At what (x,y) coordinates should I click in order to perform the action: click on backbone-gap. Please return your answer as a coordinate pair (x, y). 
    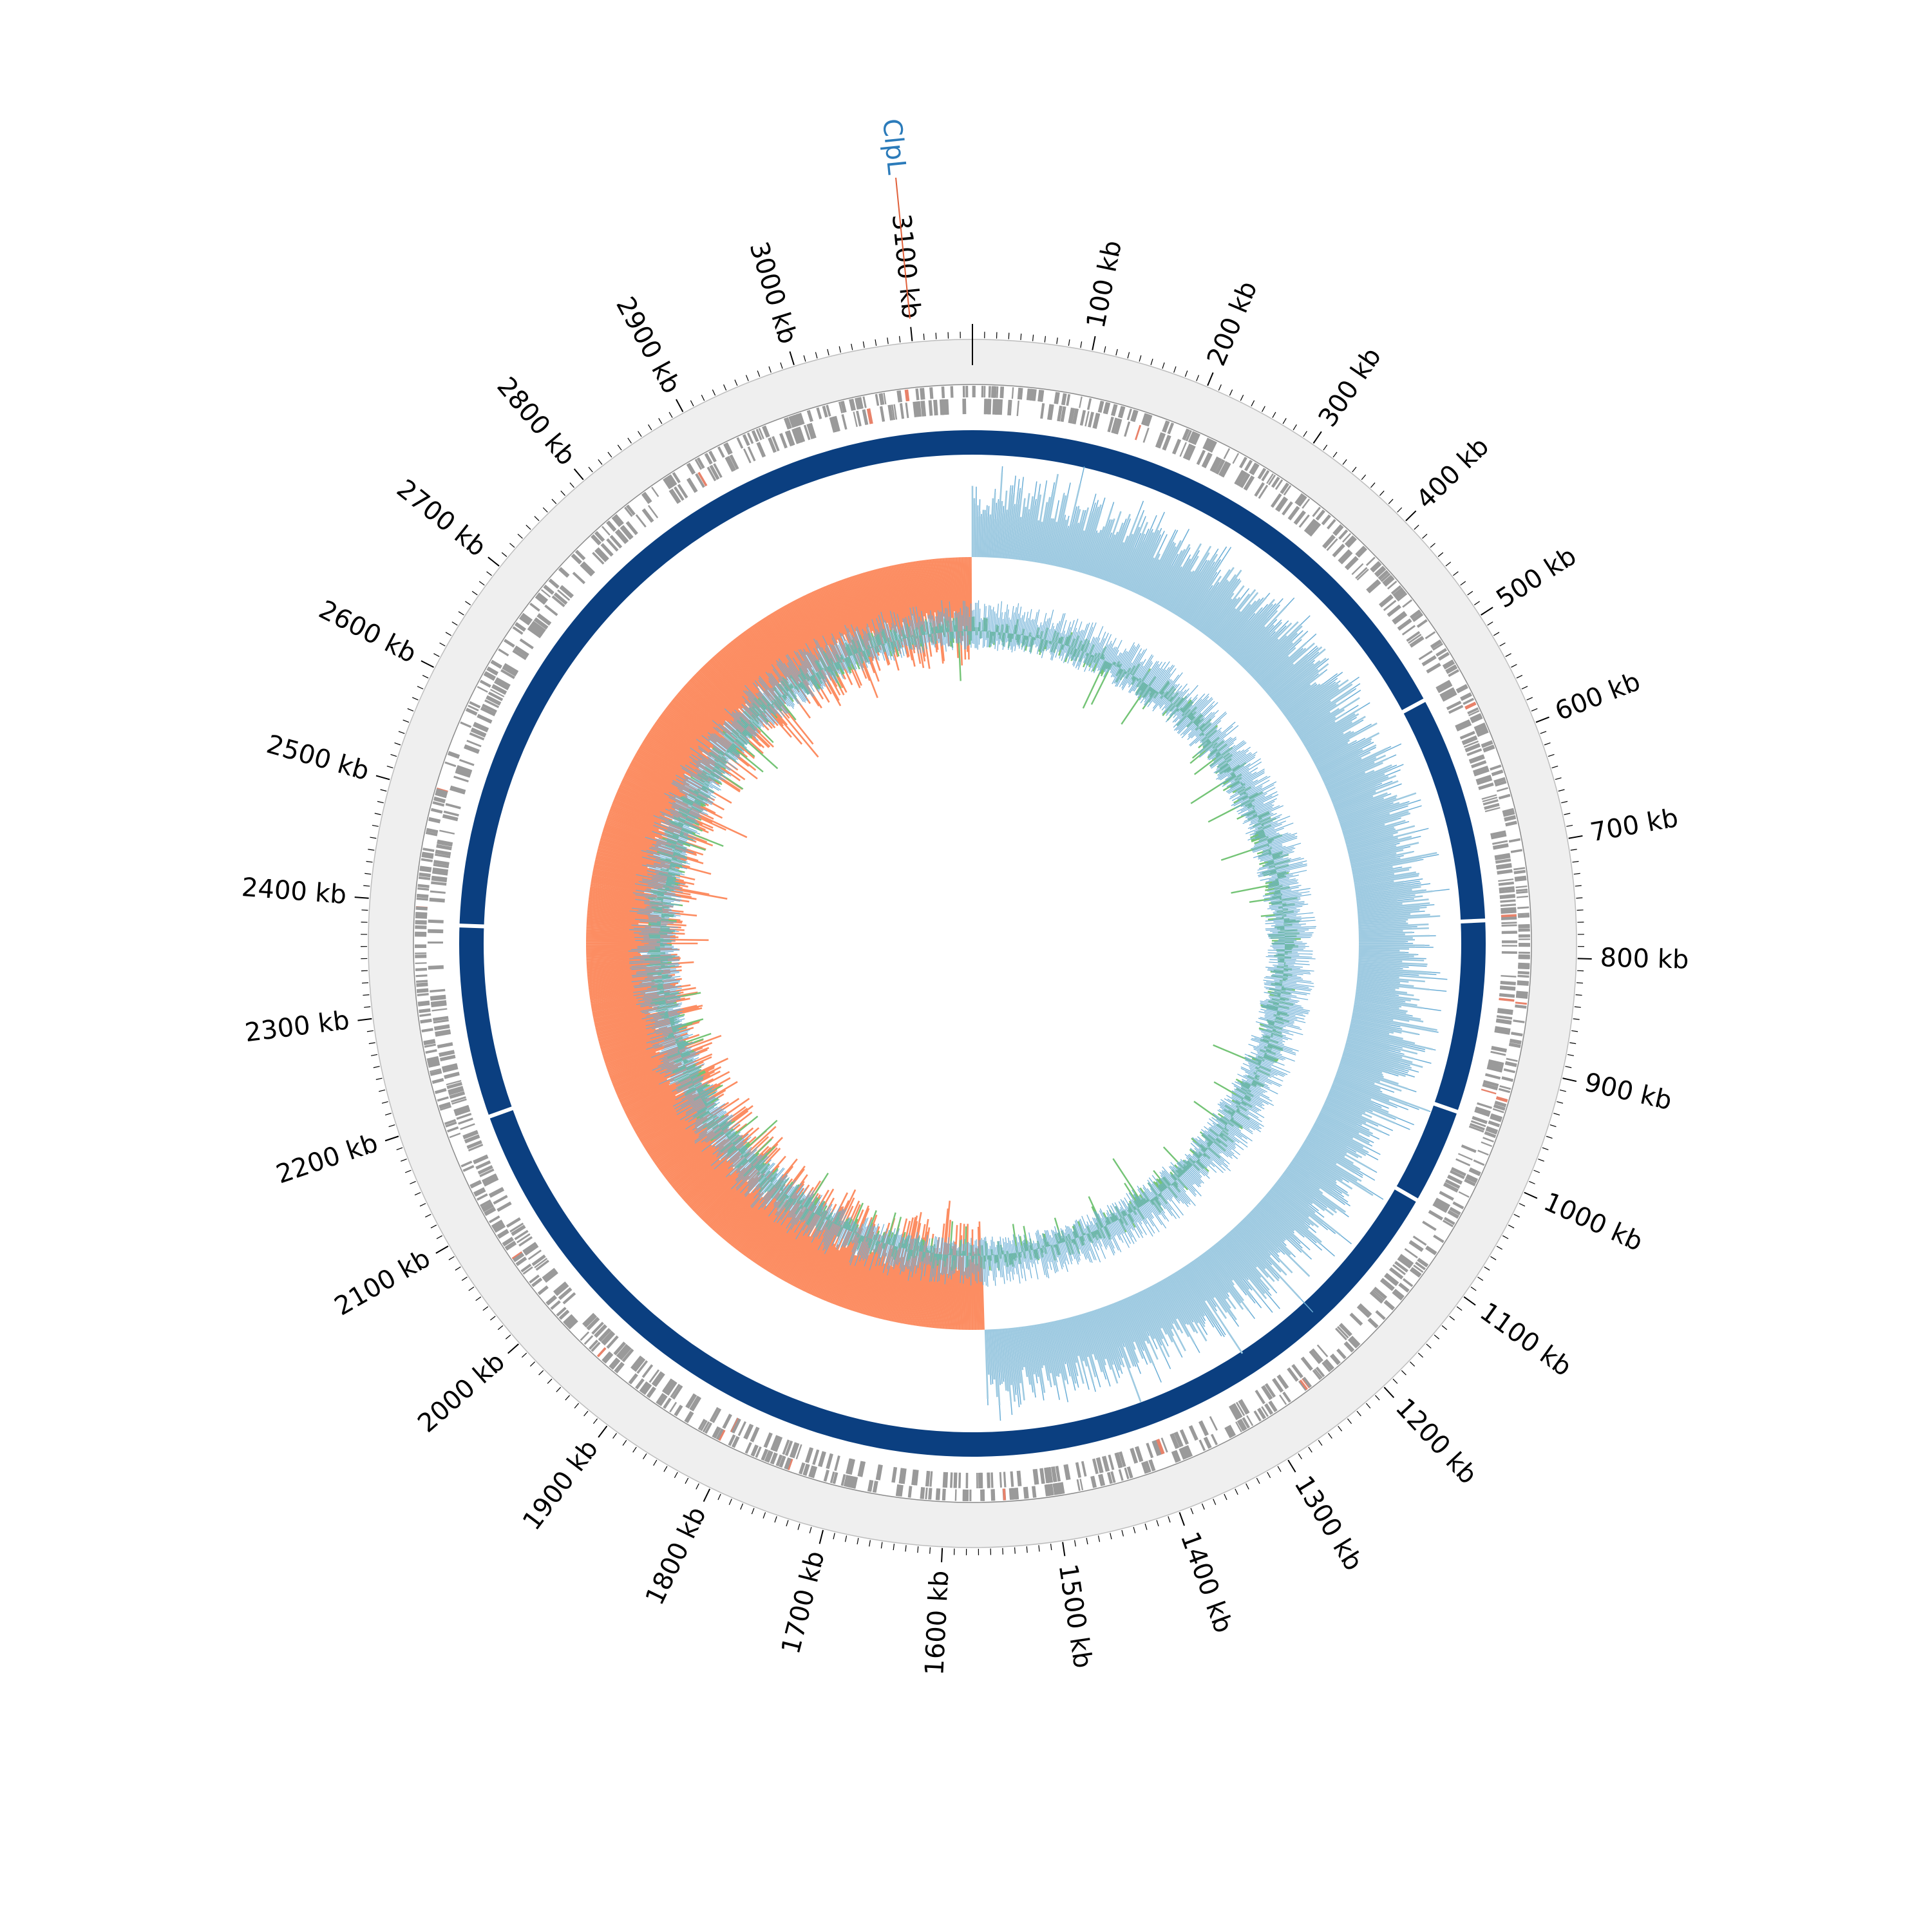
    Looking at the image, I should click on (1446, 1108).